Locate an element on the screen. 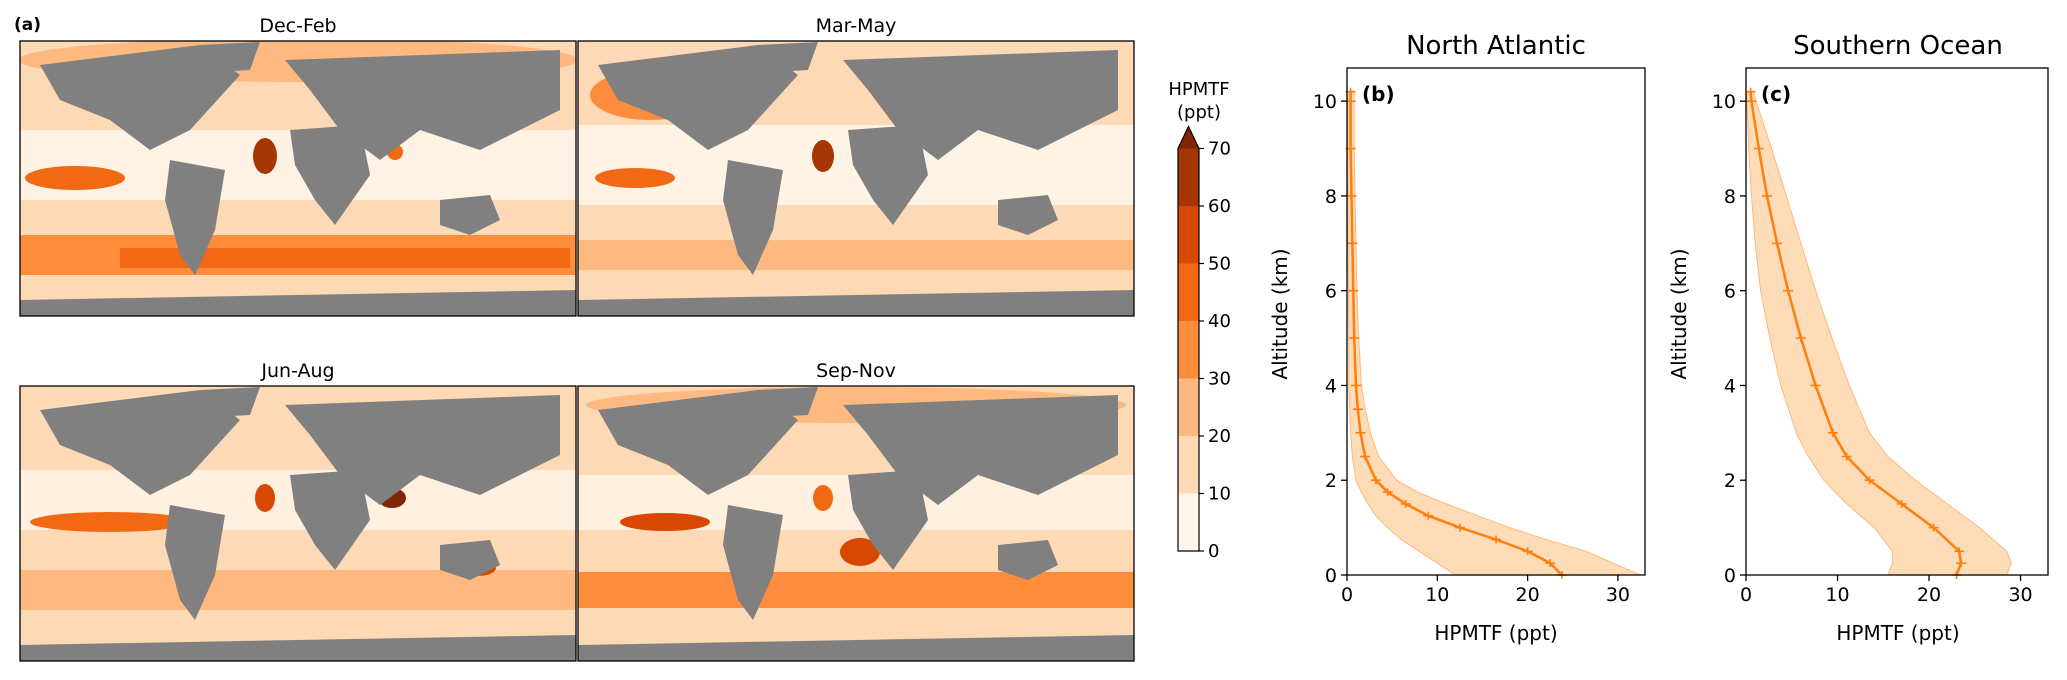 The image size is (2067, 680). map-sep-nov: Sep-Nov is located at coordinates (856, 511).